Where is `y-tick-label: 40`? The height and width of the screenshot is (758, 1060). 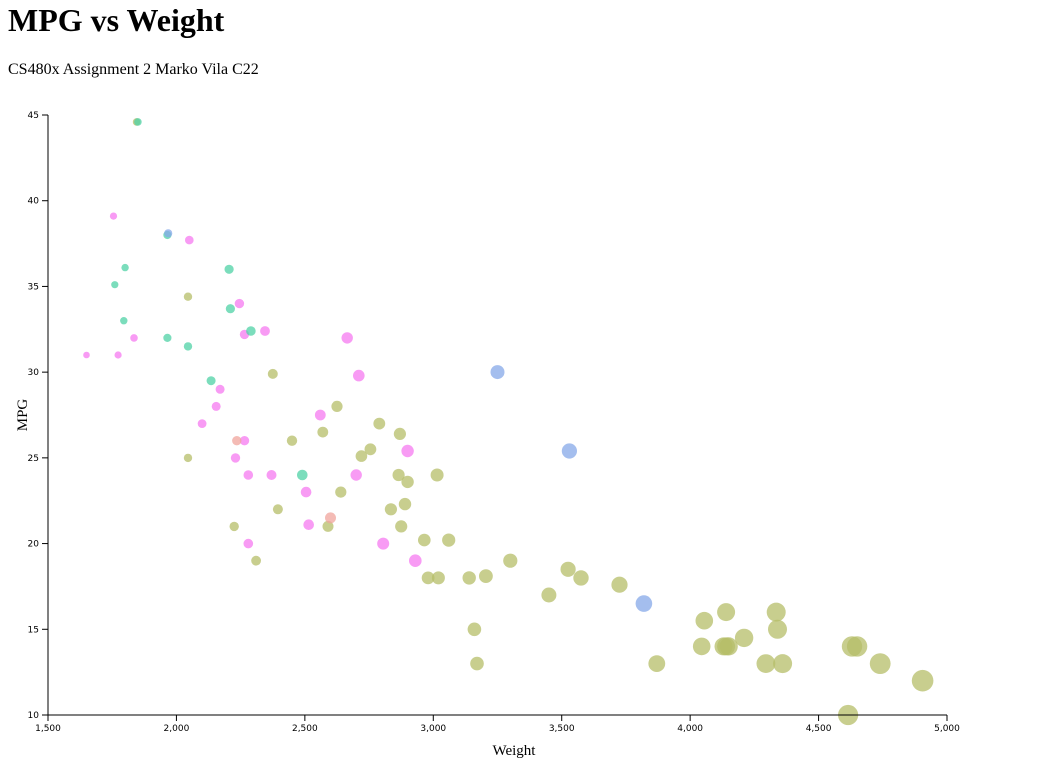
y-tick-label: 40 is located at coordinates (34, 202).